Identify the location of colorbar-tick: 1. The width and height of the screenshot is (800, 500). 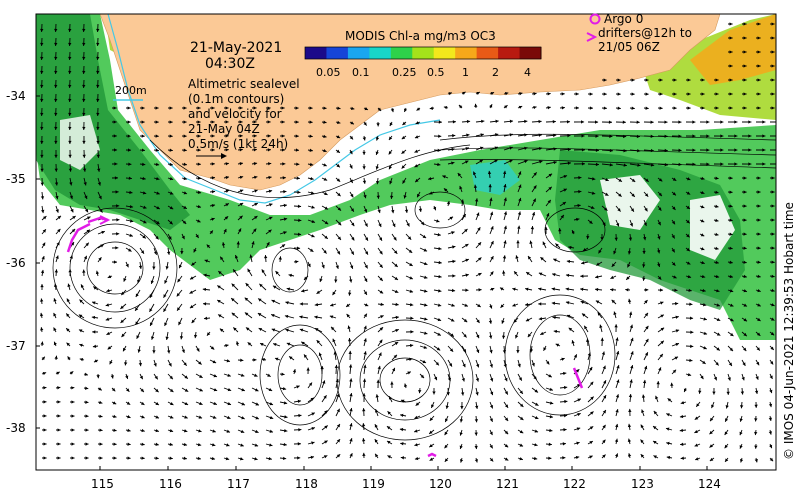
(465, 72).